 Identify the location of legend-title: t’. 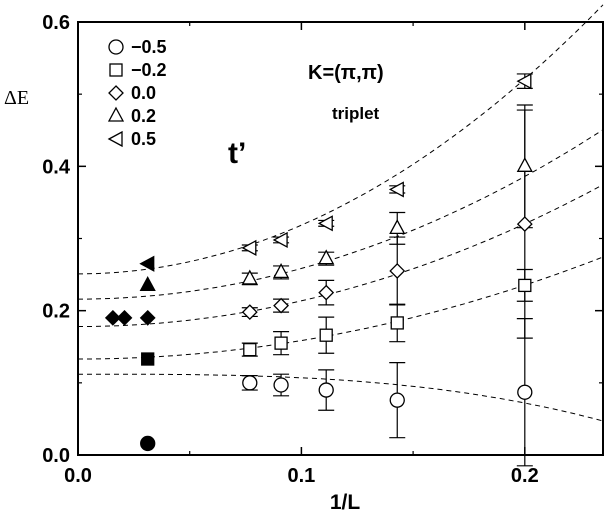
(237, 153).